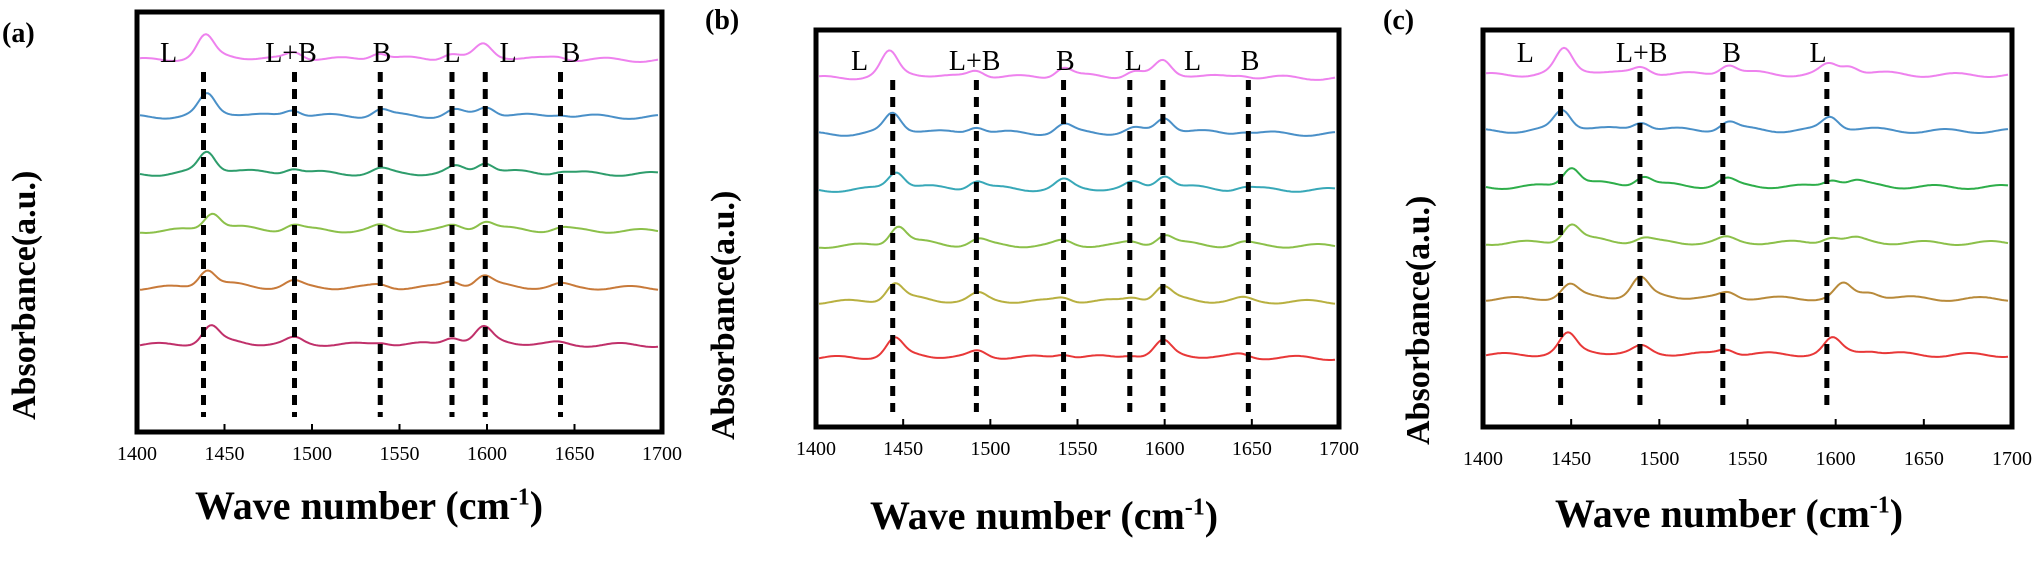  I want to click on panel-label: (b), so click(722, 20).